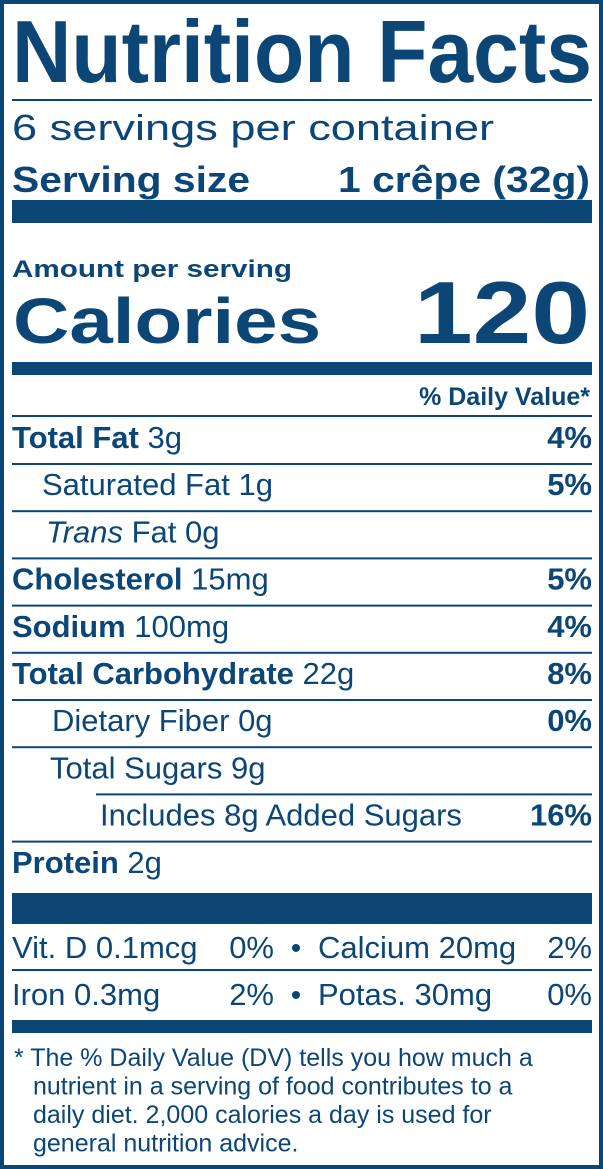  I want to click on nutrient-dv: 0%, so click(569, 720).